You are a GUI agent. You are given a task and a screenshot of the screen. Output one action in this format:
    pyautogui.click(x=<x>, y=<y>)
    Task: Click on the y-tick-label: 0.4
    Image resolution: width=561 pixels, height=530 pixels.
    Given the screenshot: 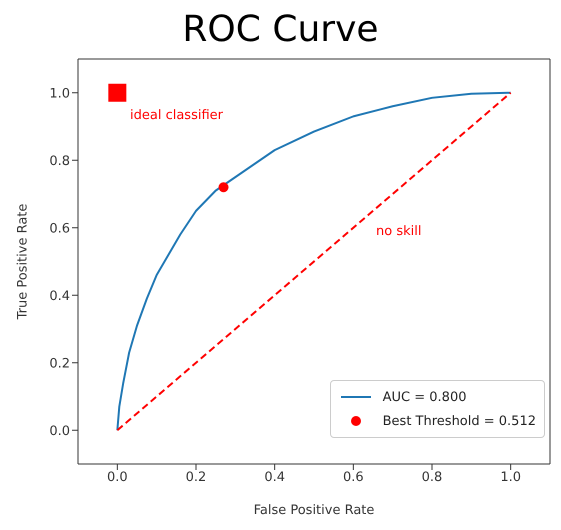 What is the action you would take?
    pyautogui.click(x=59, y=296)
    